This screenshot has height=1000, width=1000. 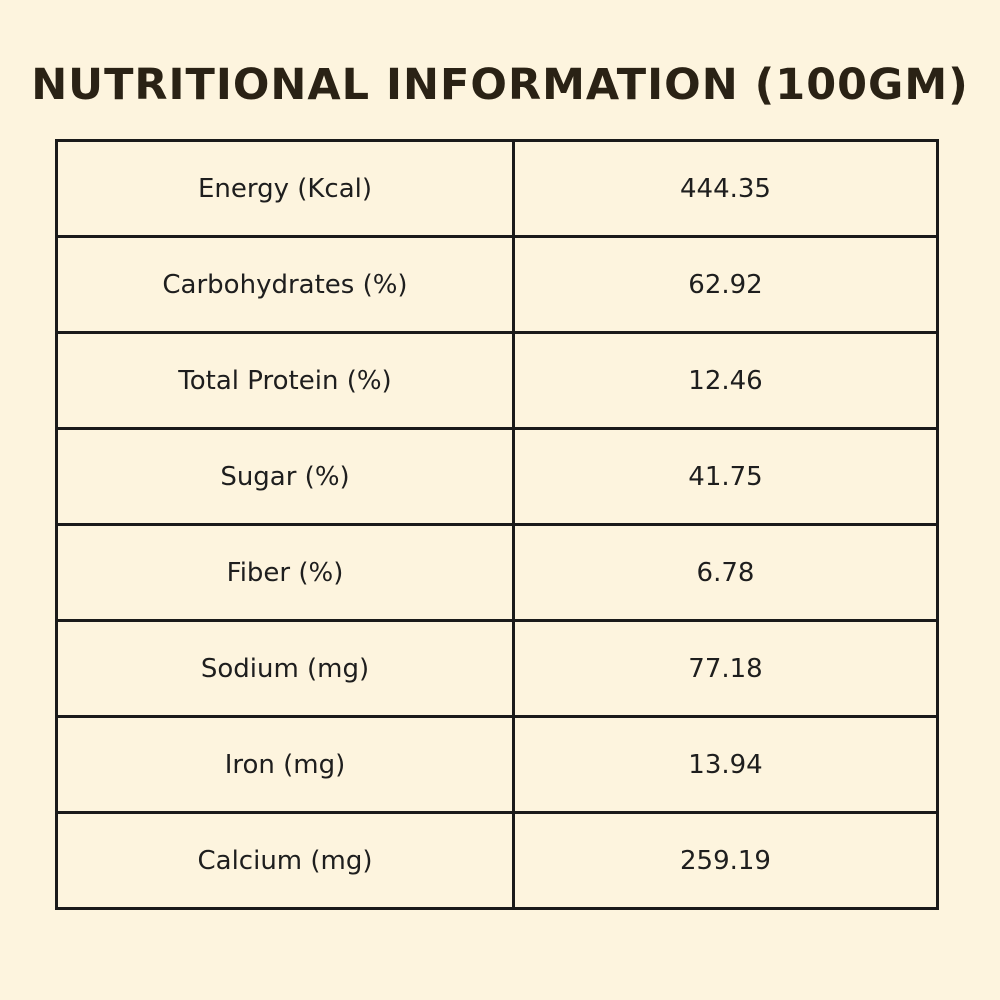 I want to click on nutrient-label: Iron (mg), so click(x=285, y=764).